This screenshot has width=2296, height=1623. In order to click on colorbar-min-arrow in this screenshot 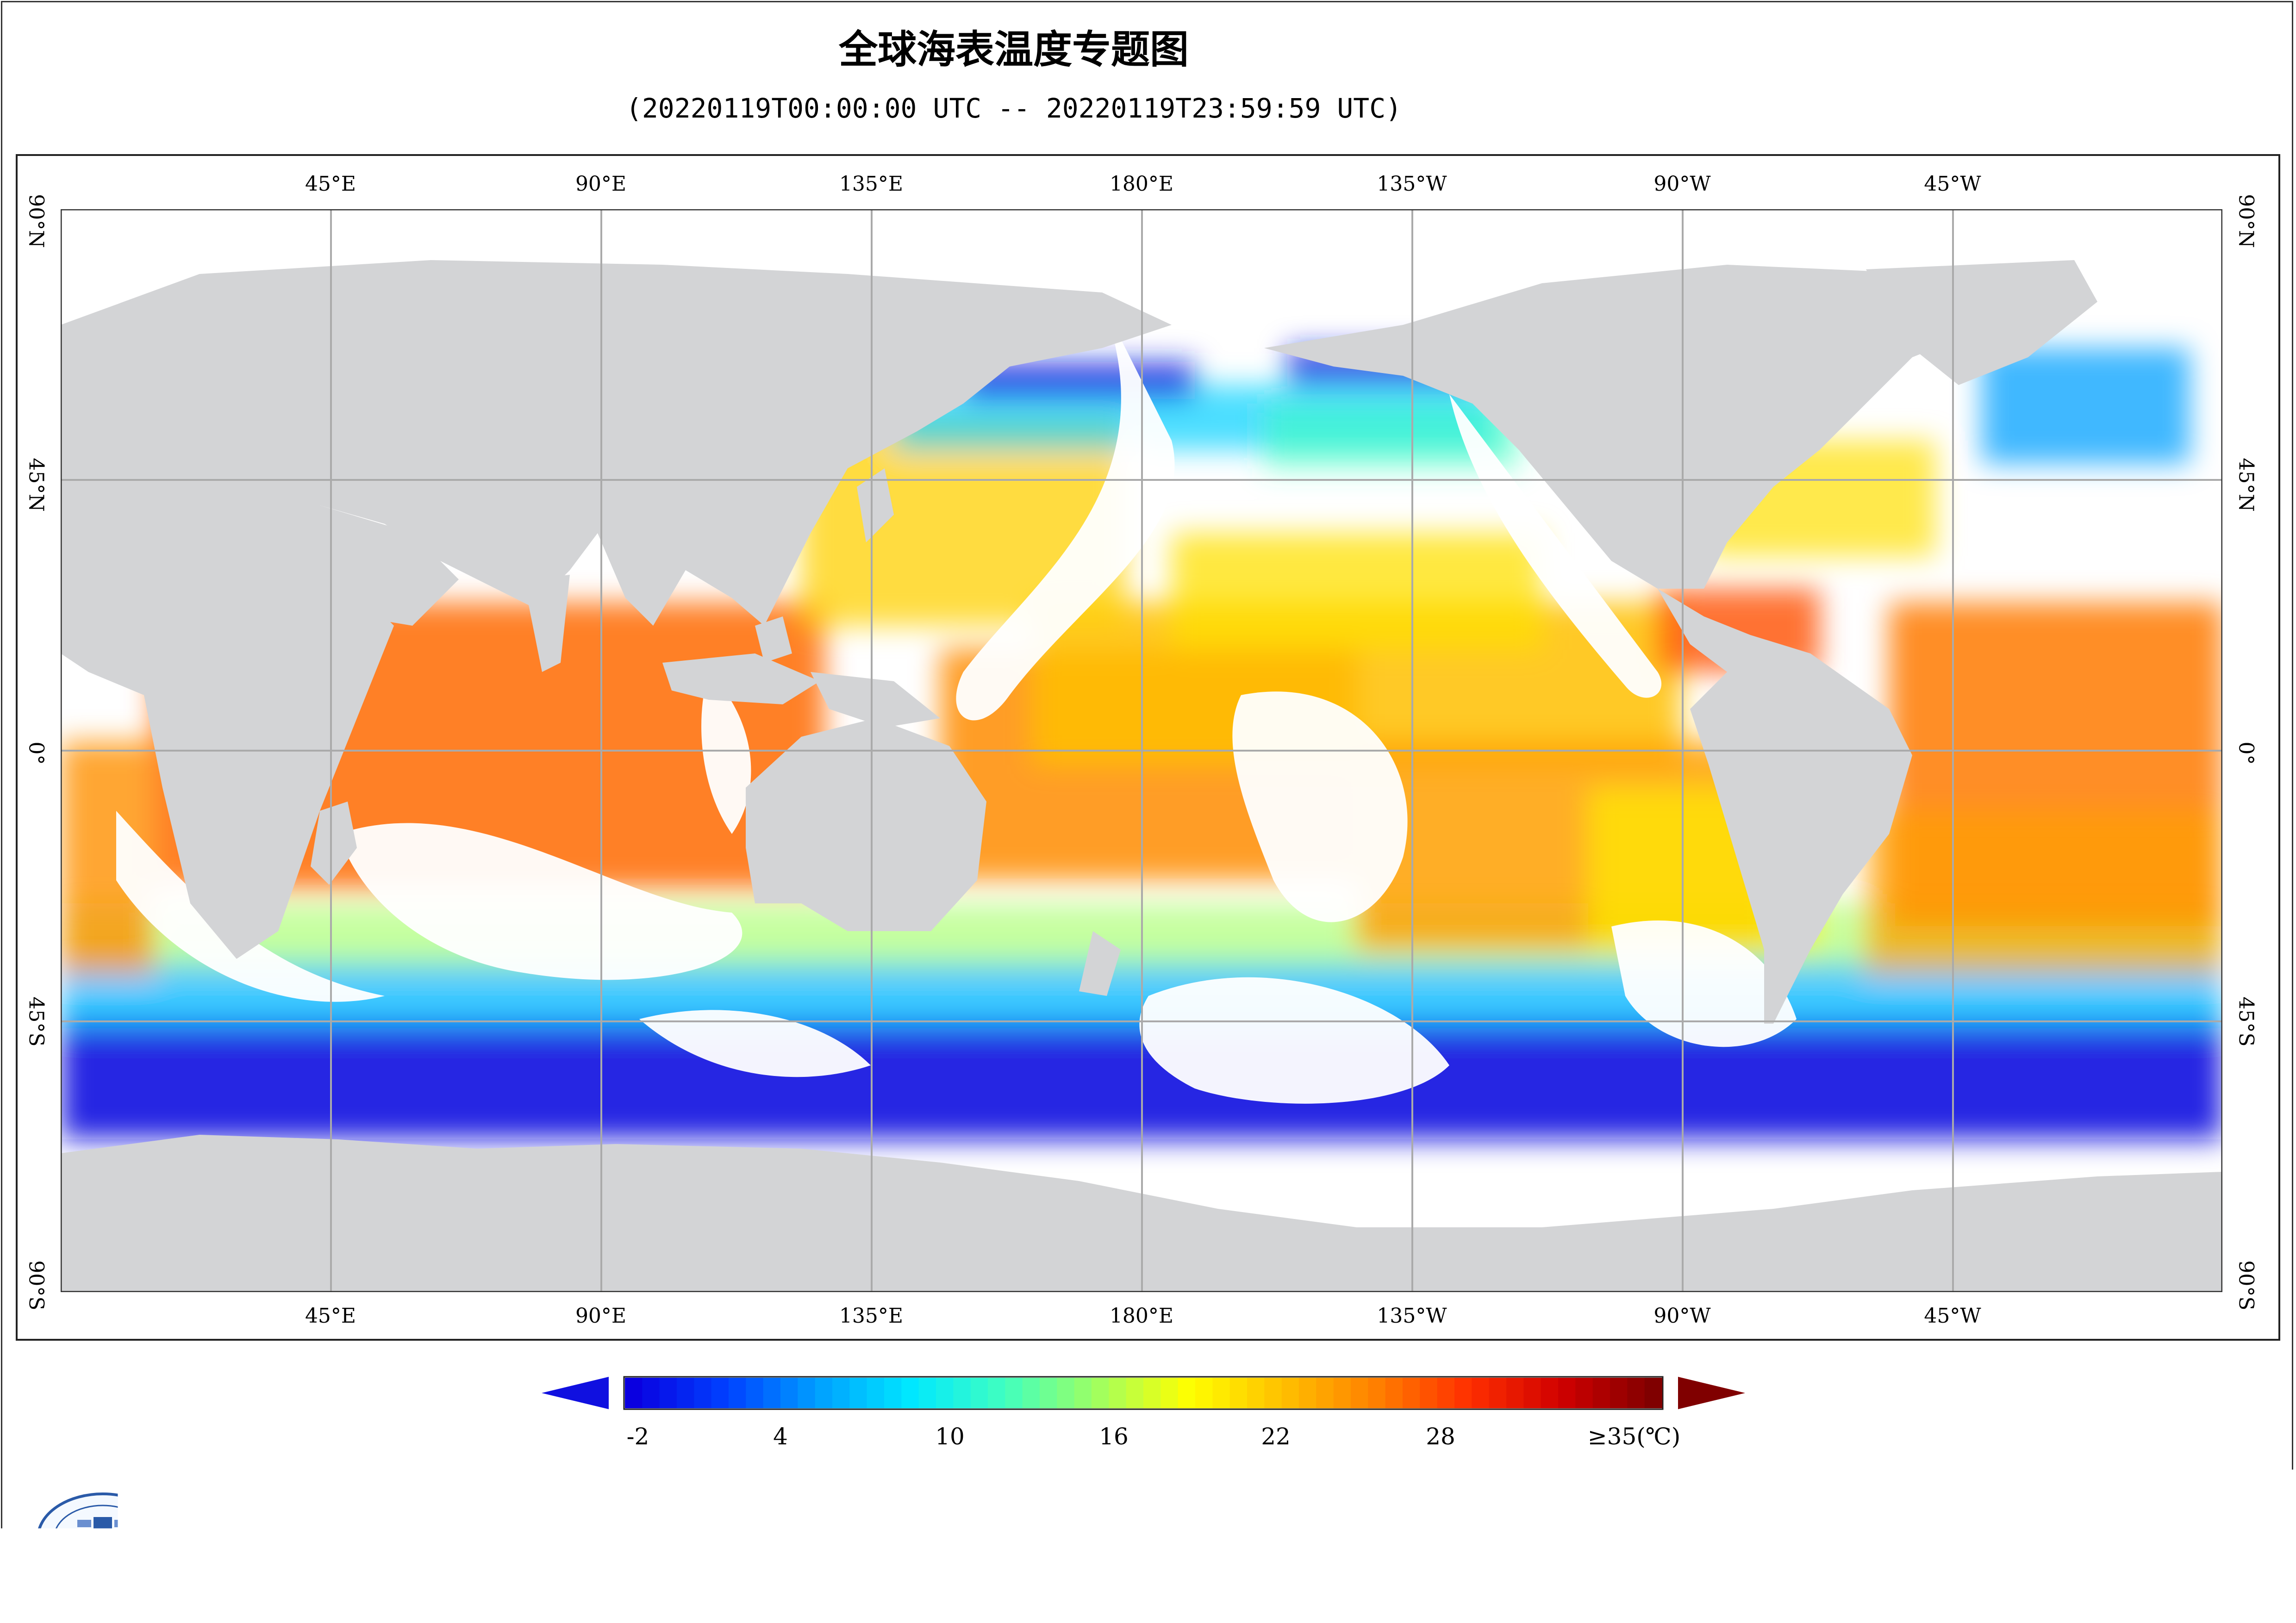, I will do `click(575, 1393)`.